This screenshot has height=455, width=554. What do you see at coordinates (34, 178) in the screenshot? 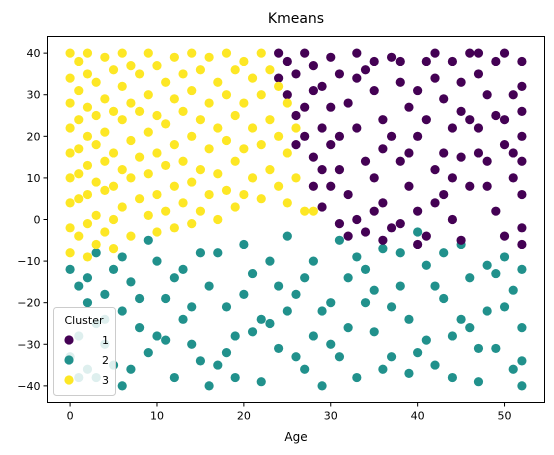
I see `y-tick-label: 10` at bounding box center [34, 178].